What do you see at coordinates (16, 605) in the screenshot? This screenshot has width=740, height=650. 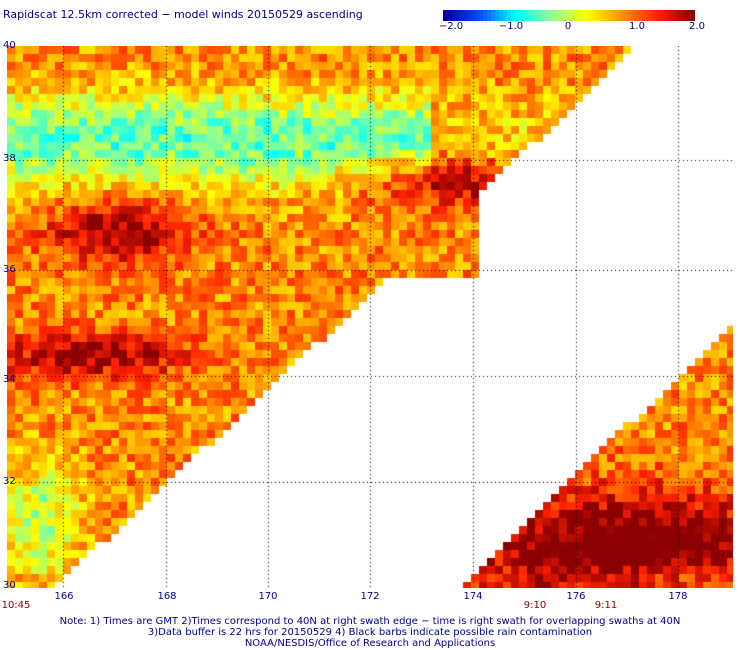 I see `swath-time-label: 10:45` at bounding box center [16, 605].